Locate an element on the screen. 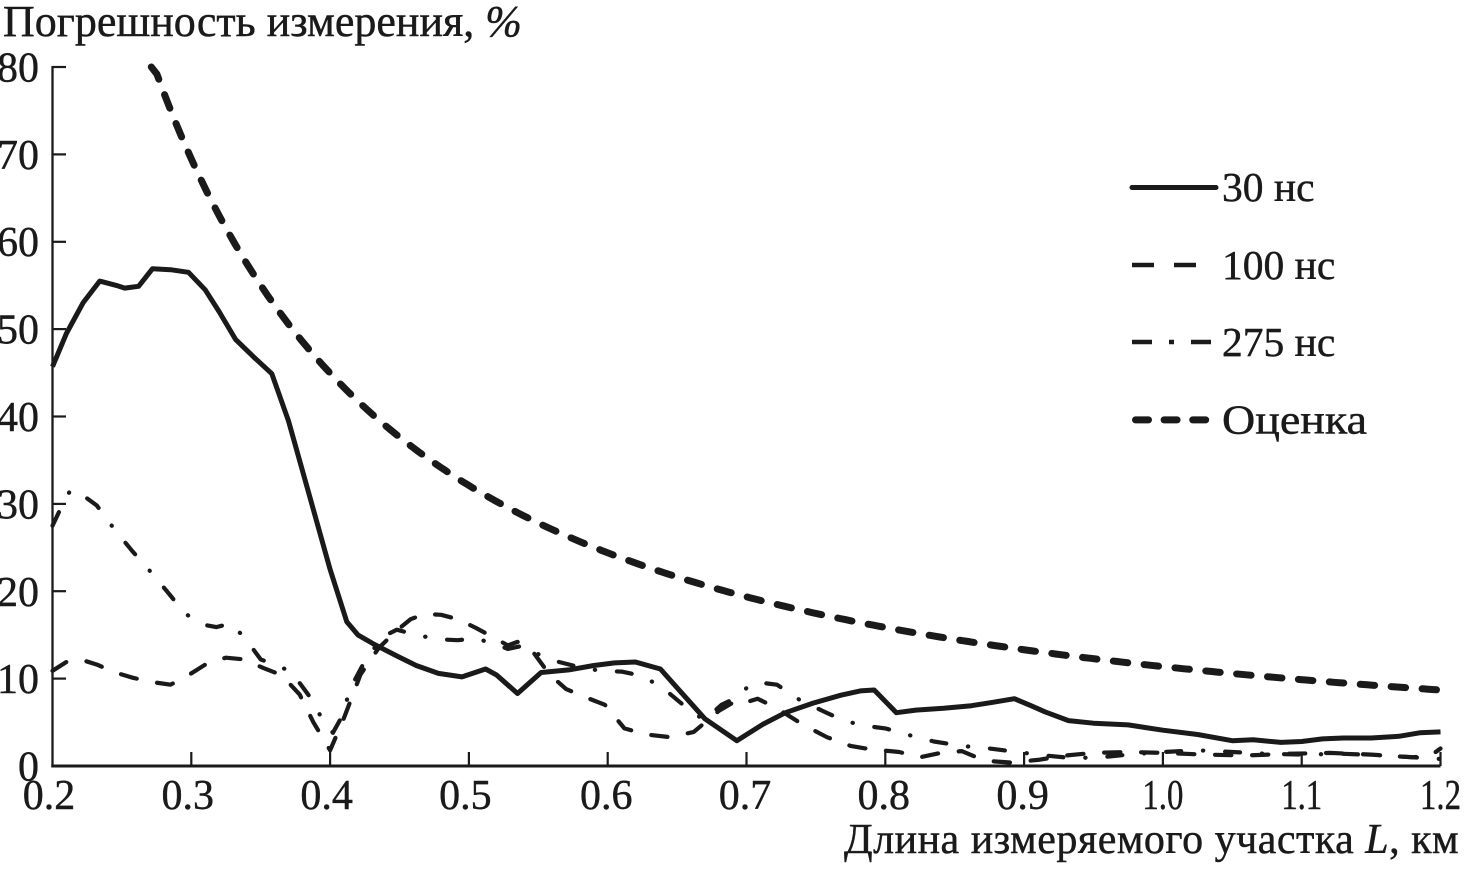 The height and width of the screenshot is (870, 1465). svg-text: 10 is located at coordinates (19, 680).